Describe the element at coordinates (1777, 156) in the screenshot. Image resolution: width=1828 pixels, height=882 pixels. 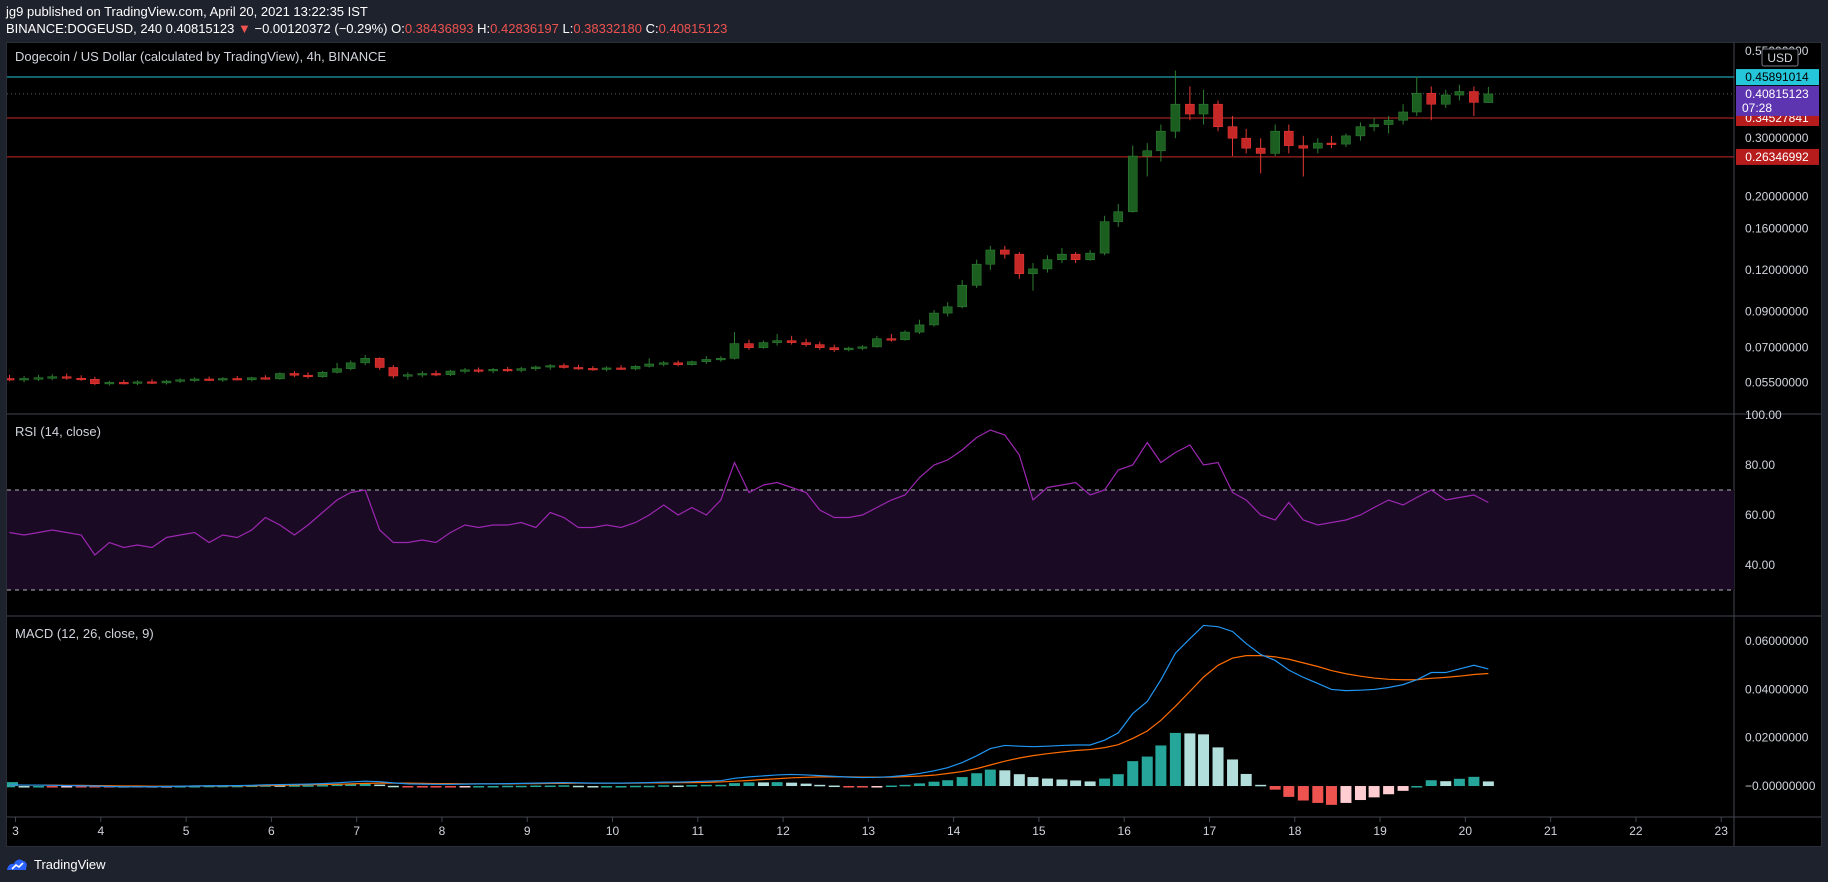
I see `level-badge` at that location.